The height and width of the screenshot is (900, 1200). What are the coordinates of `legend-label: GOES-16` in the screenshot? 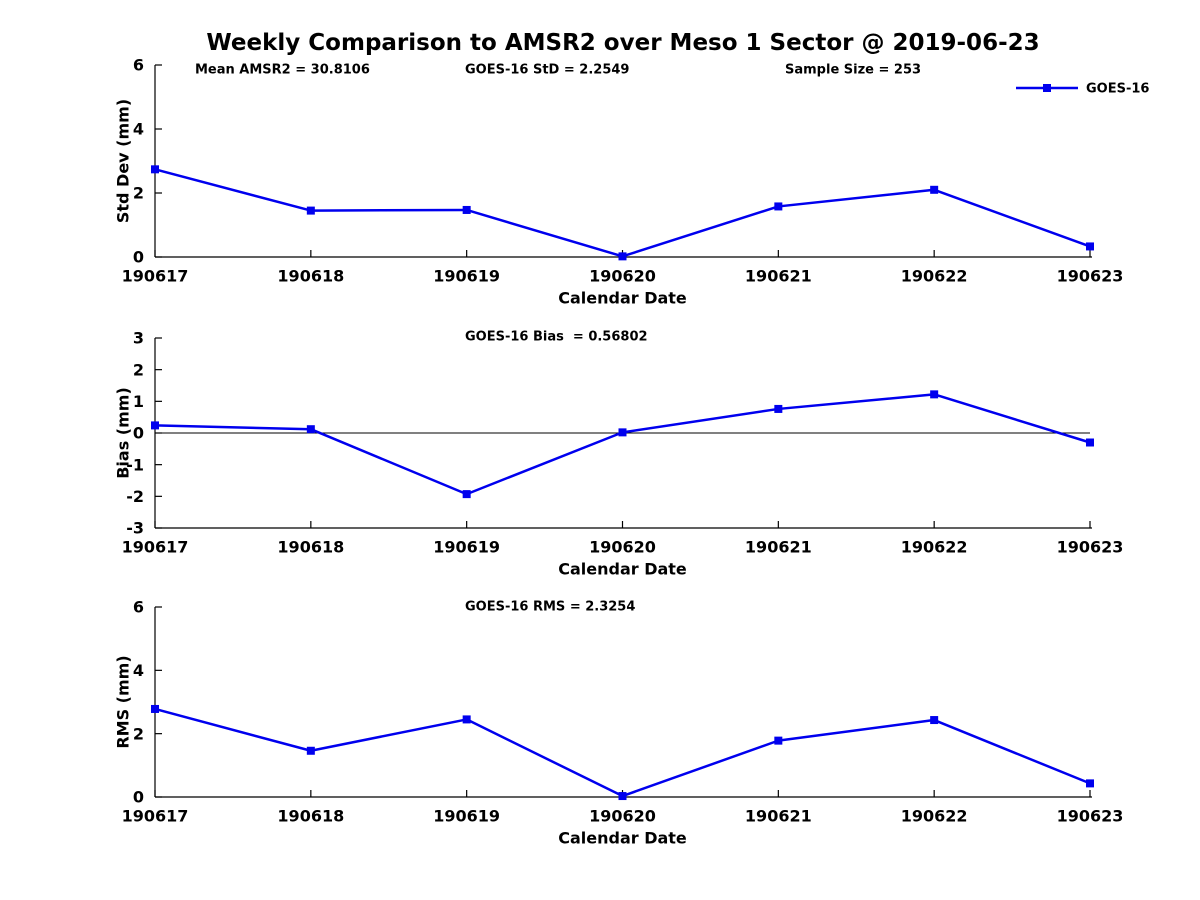 It's located at (1117, 89).